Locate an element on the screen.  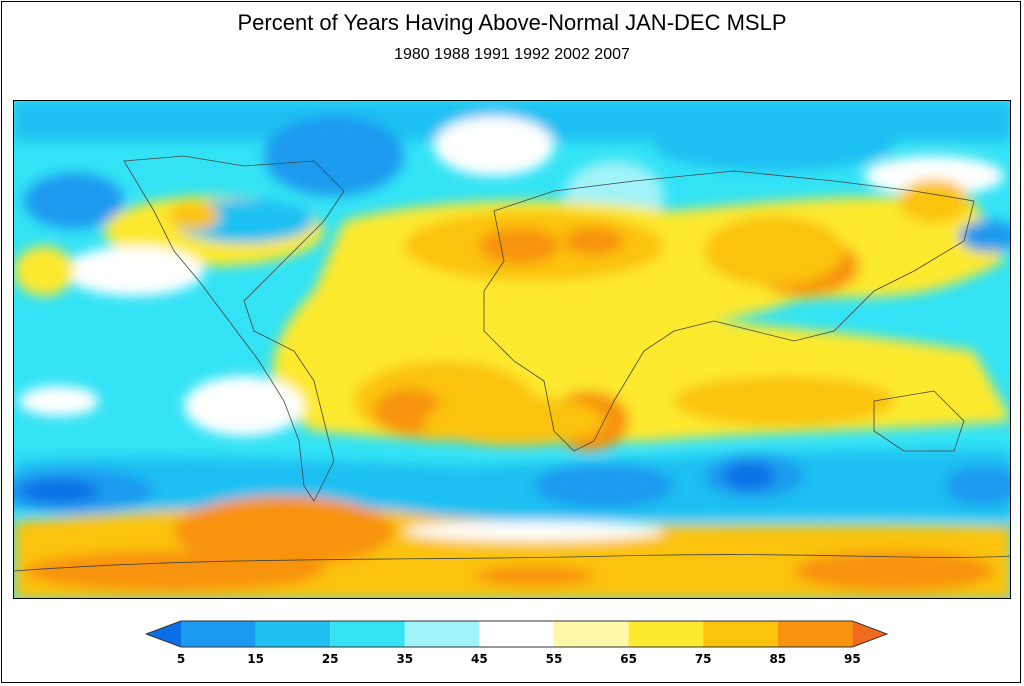
colorbar-tick-15: 15 is located at coordinates (255, 659).